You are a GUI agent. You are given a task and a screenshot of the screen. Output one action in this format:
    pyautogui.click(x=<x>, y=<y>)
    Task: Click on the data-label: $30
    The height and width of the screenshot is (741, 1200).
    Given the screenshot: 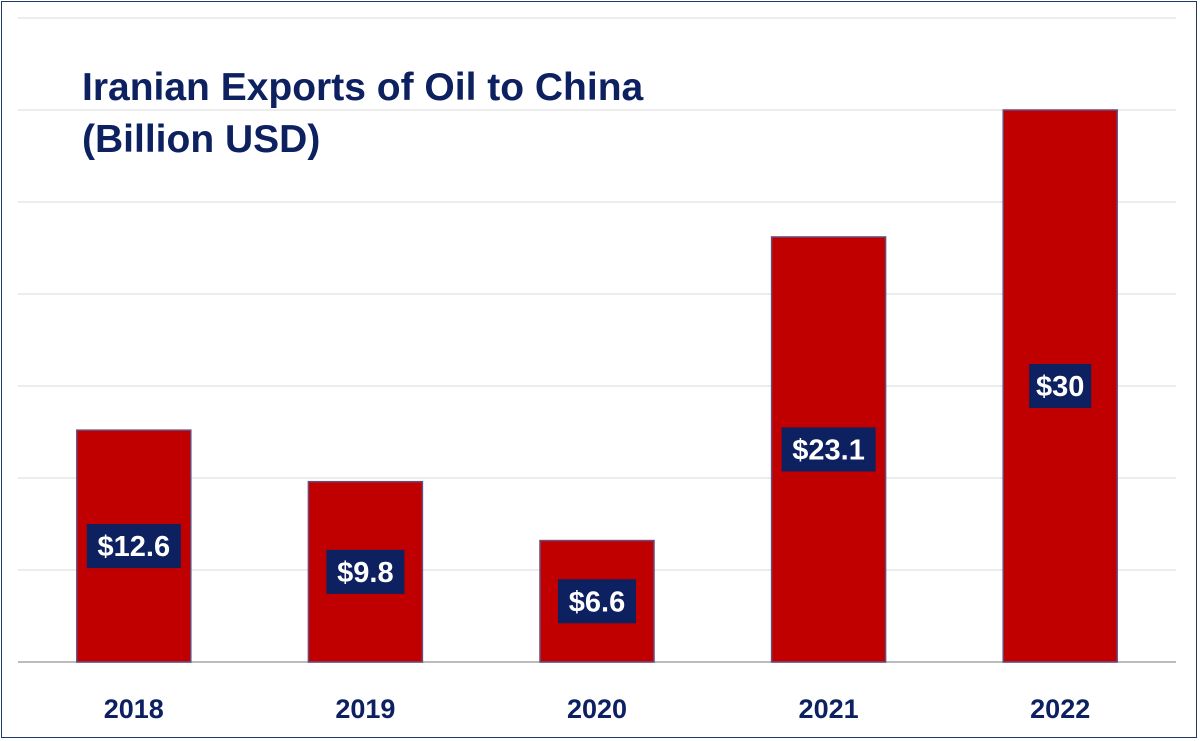 What is the action you would take?
    pyautogui.click(x=1060, y=387)
    